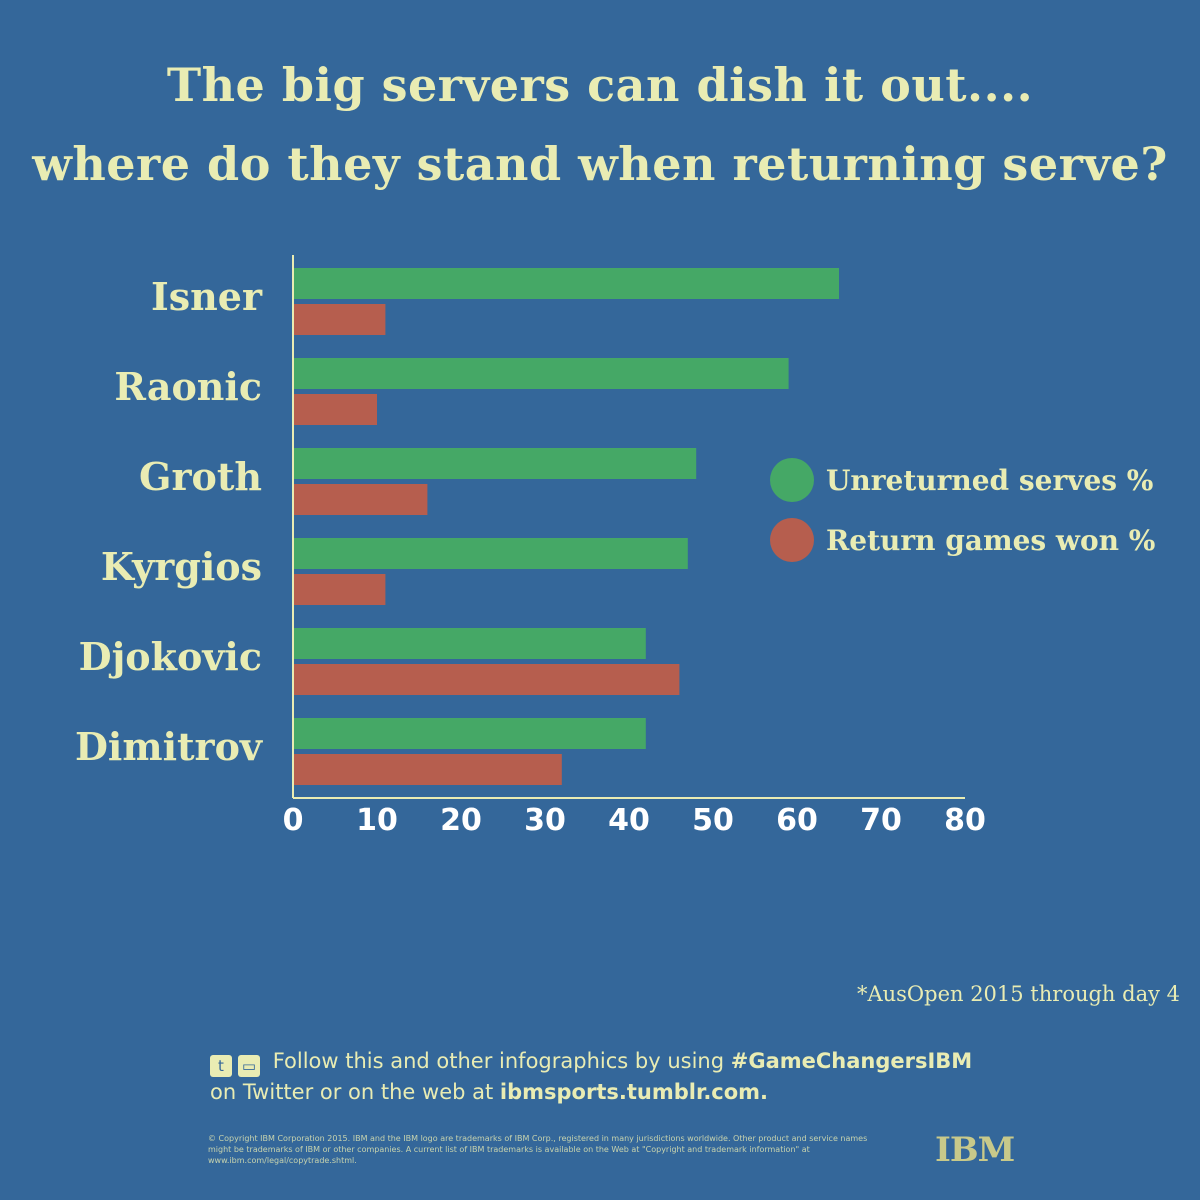 This screenshot has width=1200, height=1200. Describe the element at coordinates (851, 1061) in the screenshot. I see `hashtag: #GameChangersIBM` at that location.